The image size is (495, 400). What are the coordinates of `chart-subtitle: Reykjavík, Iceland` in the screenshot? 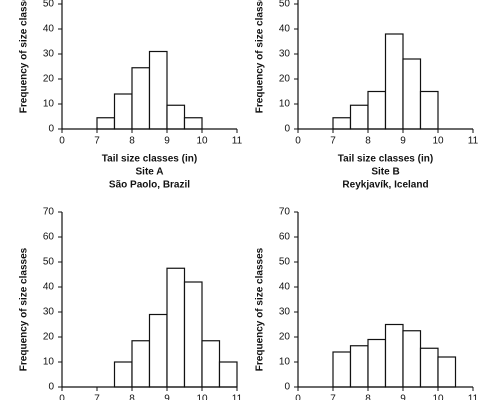 It's located at (385, 185).